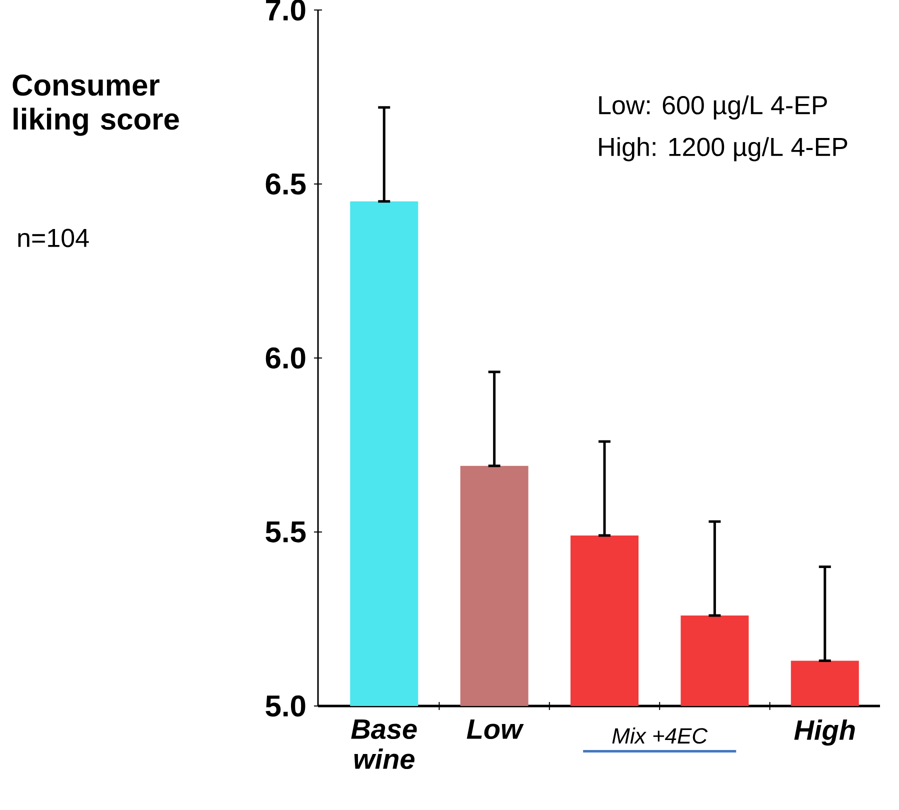 Image resolution: width=899 pixels, height=810 pixels. I want to click on y-axis-title: Consumer liking score, so click(95, 105).